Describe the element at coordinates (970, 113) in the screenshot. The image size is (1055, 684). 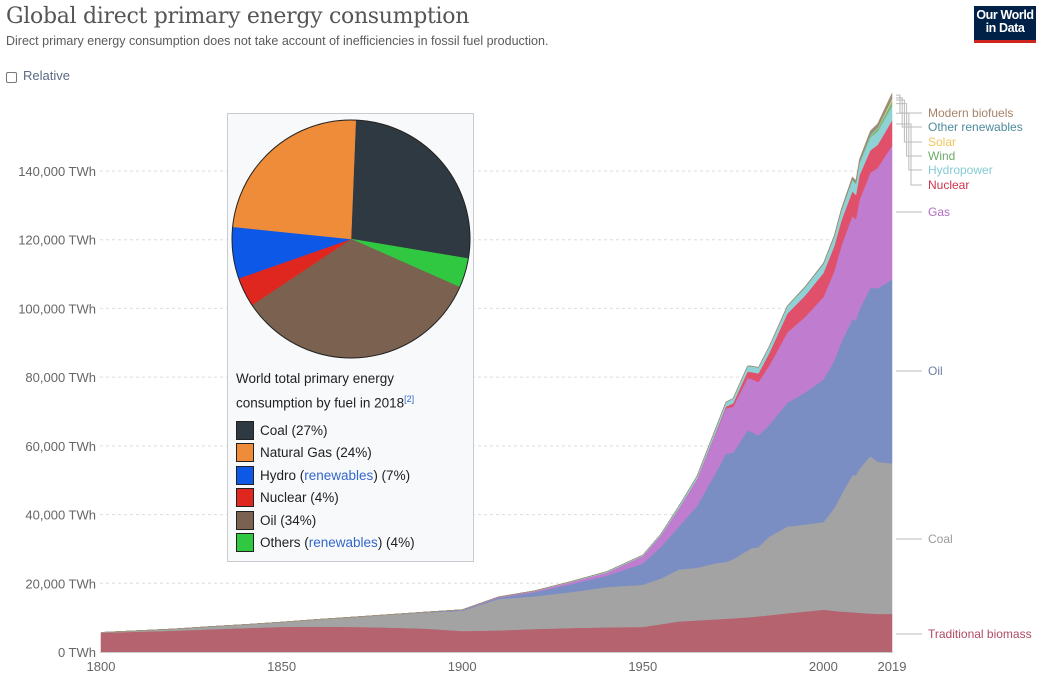
I see `series-label-modern-biofuels: Modern biofuels` at that location.